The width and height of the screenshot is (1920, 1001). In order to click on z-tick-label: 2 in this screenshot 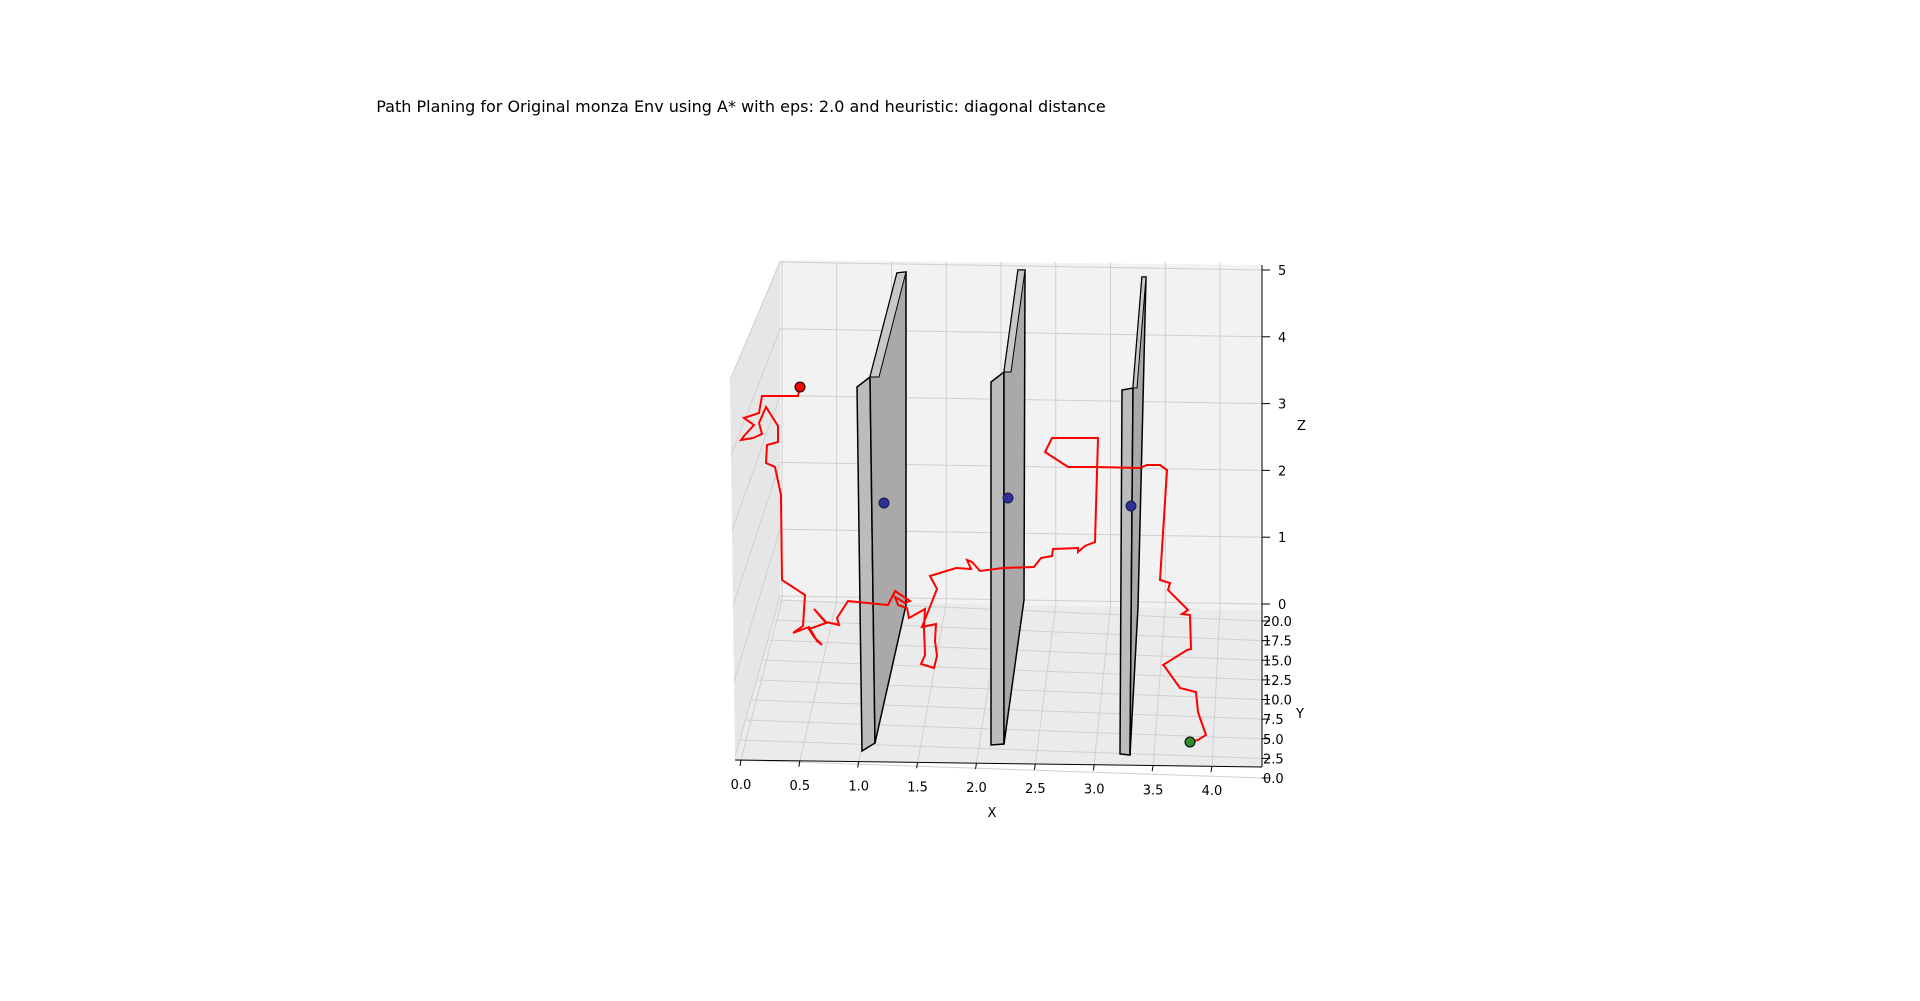, I will do `click(1282, 471)`.